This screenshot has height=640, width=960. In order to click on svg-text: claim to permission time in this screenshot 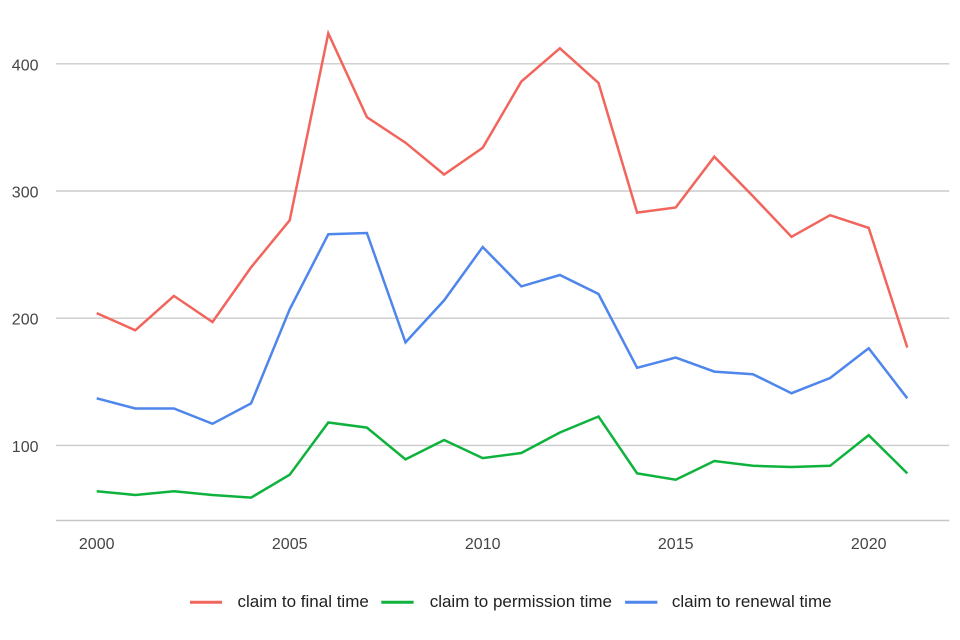, I will do `click(521, 601)`.